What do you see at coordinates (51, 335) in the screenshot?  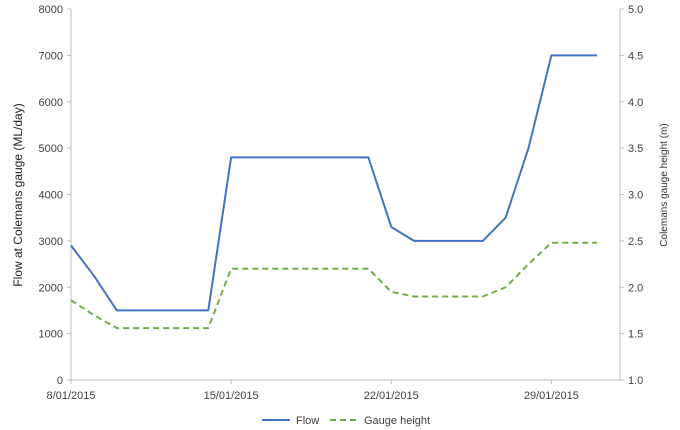 I see `left-tick-label: 1000` at bounding box center [51, 335].